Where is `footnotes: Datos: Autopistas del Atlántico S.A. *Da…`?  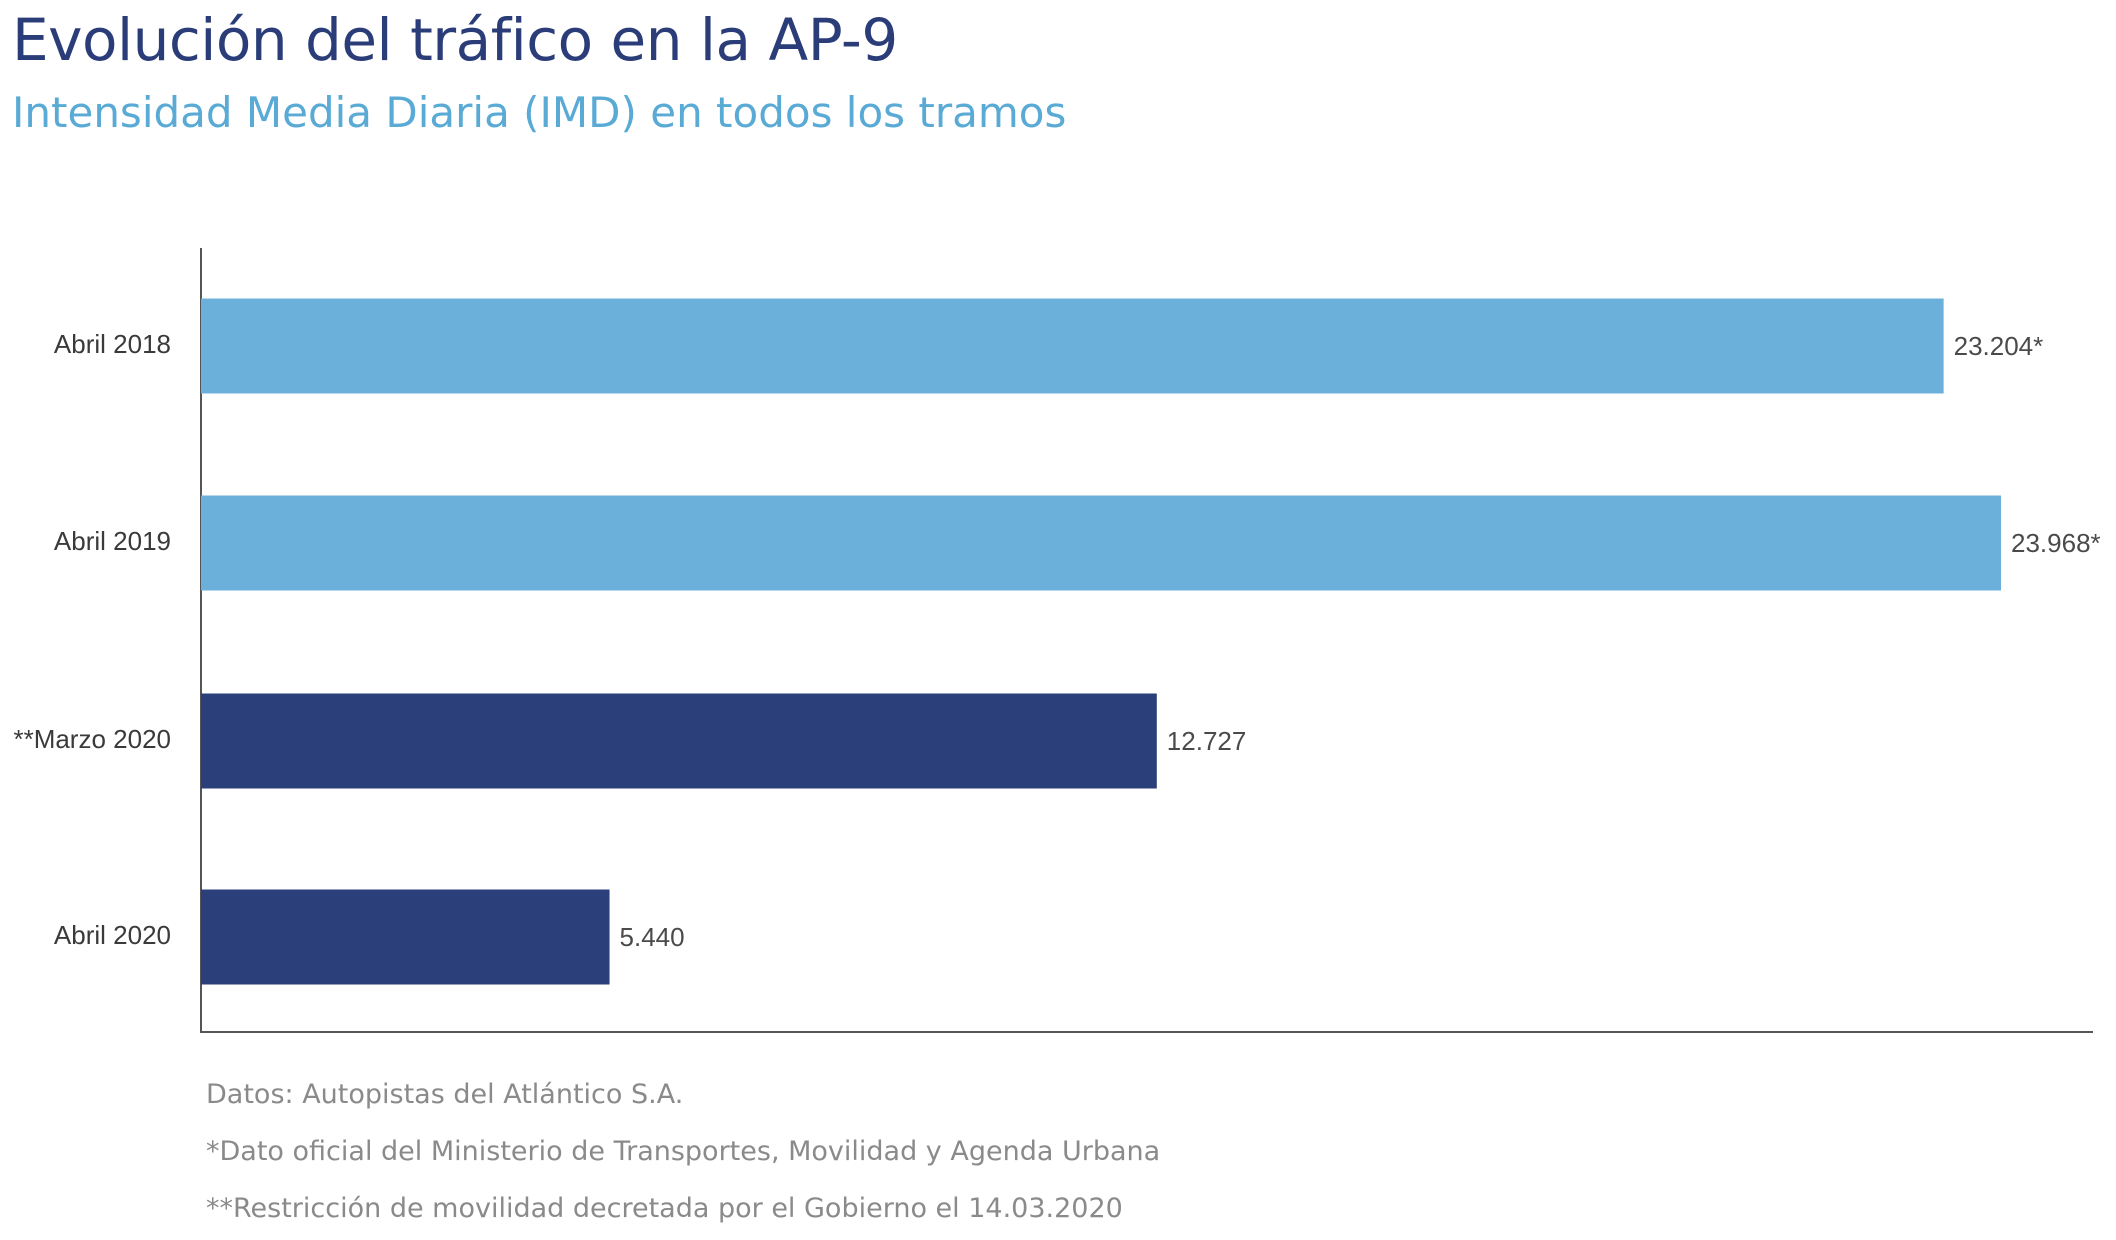 footnotes: Datos: Autopistas del Atlántico S.A. *Da… is located at coordinates (683, 1151).